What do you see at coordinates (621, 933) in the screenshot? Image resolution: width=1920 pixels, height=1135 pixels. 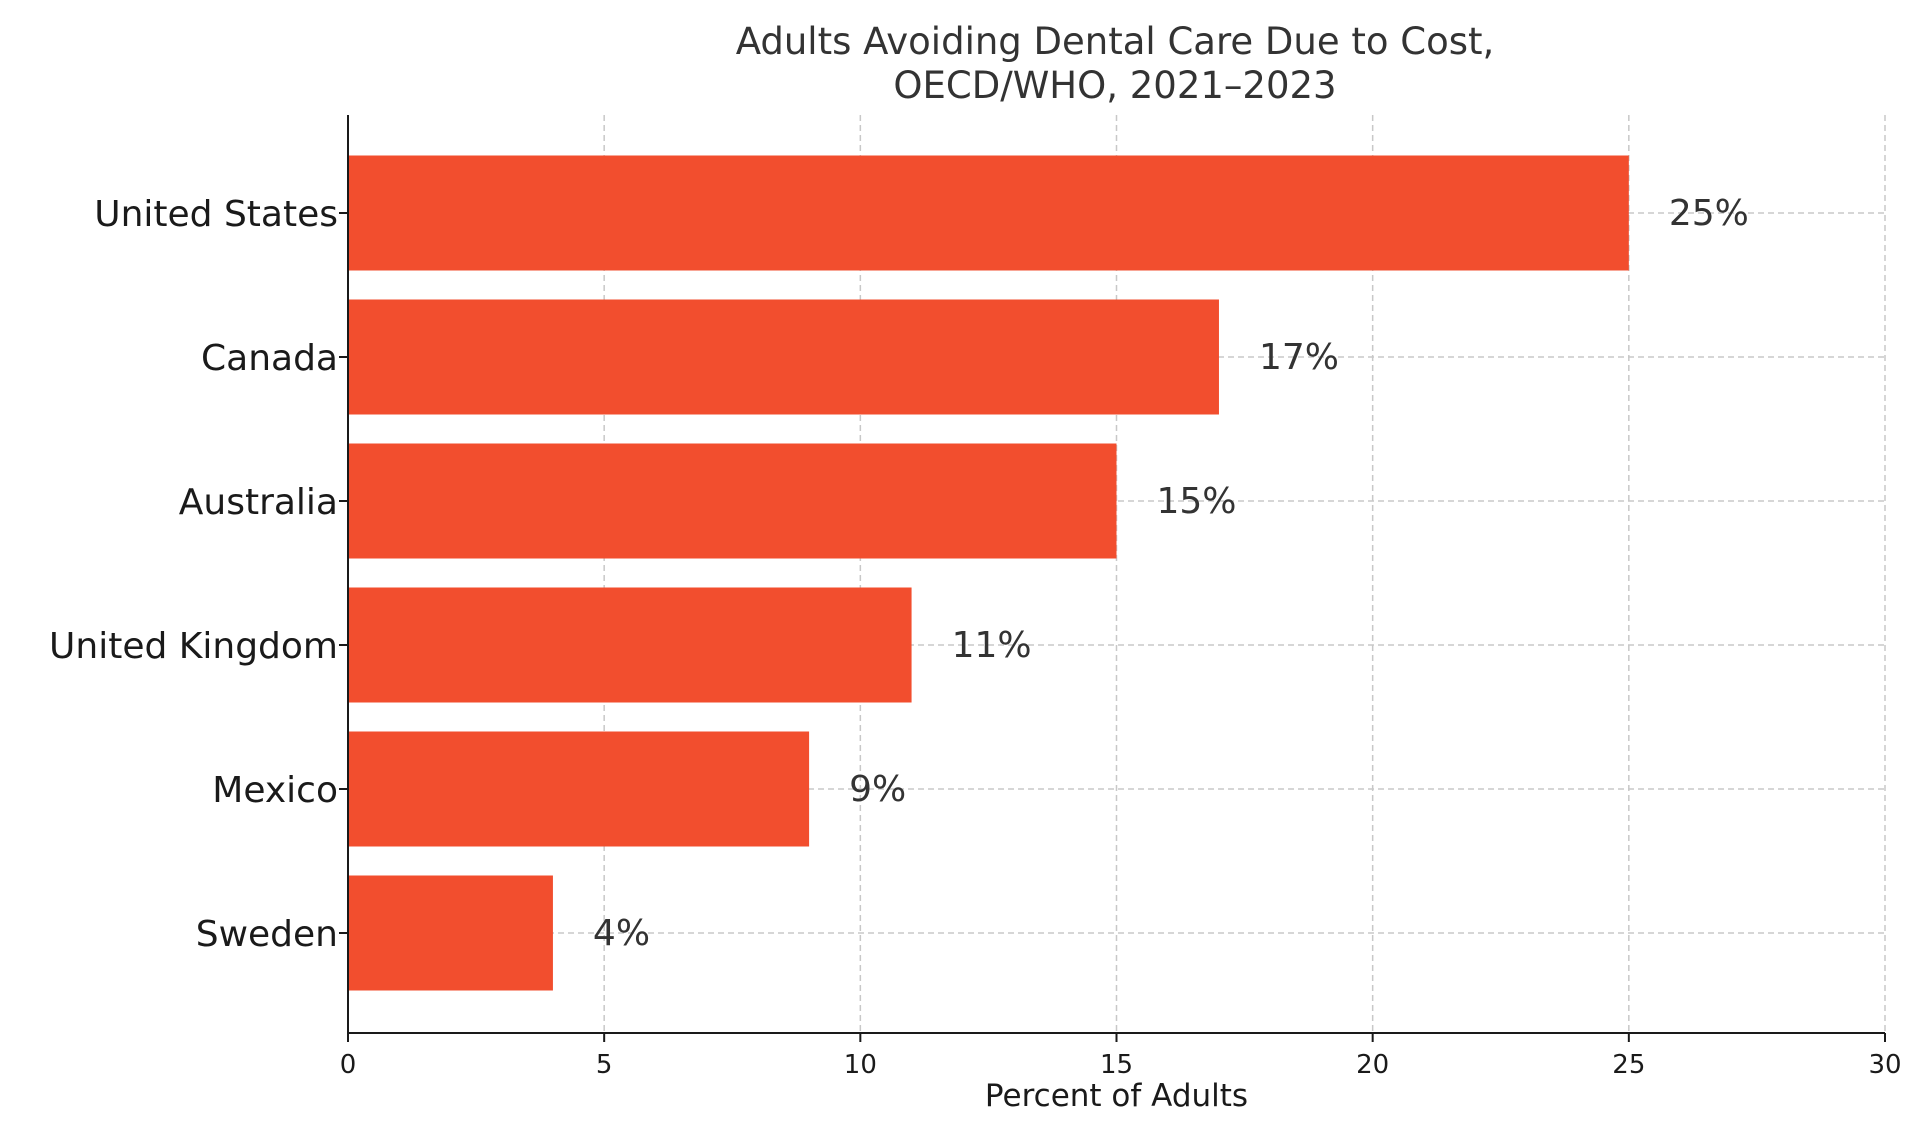 I see `value-label-sweden: 4%` at bounding box center [621, 933].